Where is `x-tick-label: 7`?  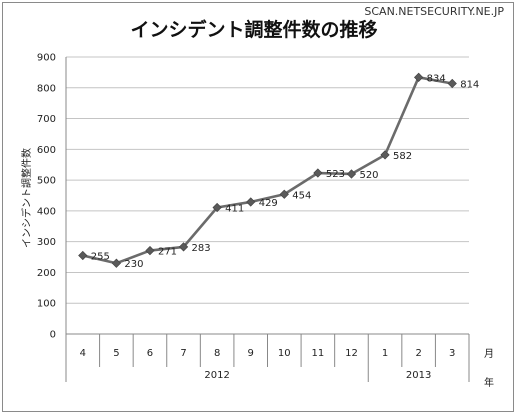
x-tick-label: 7 is located at coordinates (183, 353).